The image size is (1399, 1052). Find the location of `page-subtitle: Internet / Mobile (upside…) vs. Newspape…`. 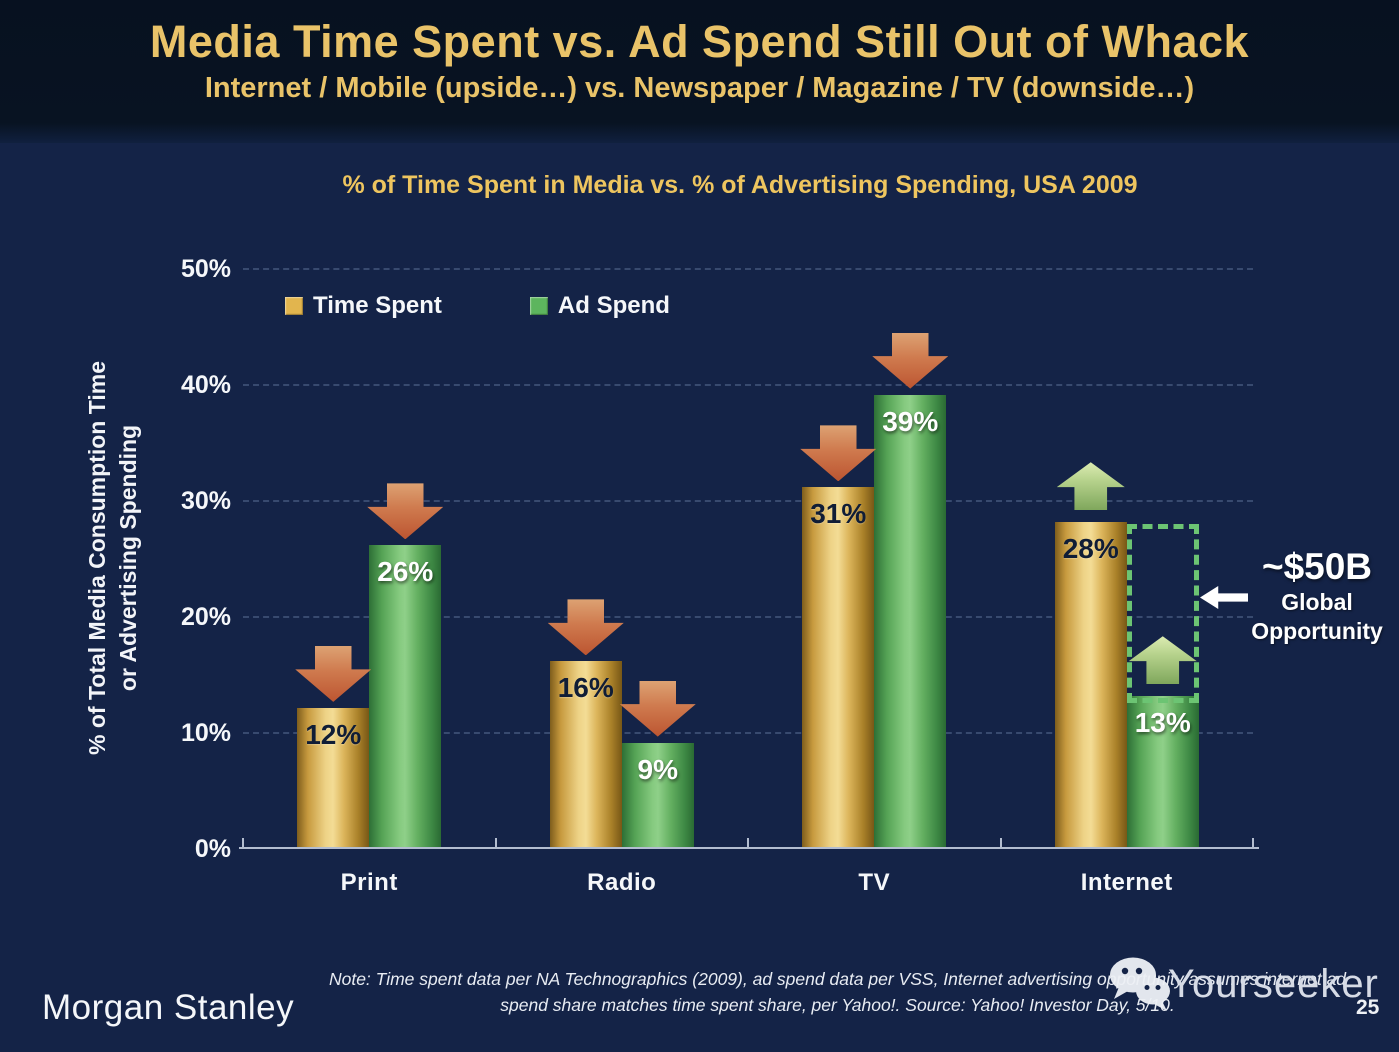

page-subtitle: Internet / Mobile (upside…) vs. Newspape… is located at coordinates (699, 88).